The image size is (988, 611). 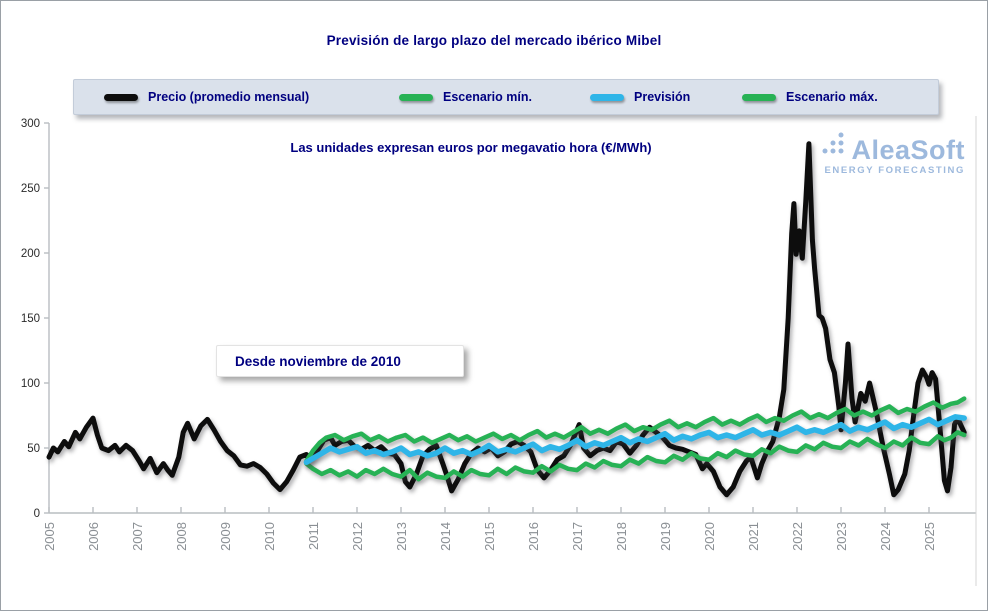 I want to click on aleasoft-logo: AleaSoft ENERGY FORECASTING, so click(x=860, y=152).